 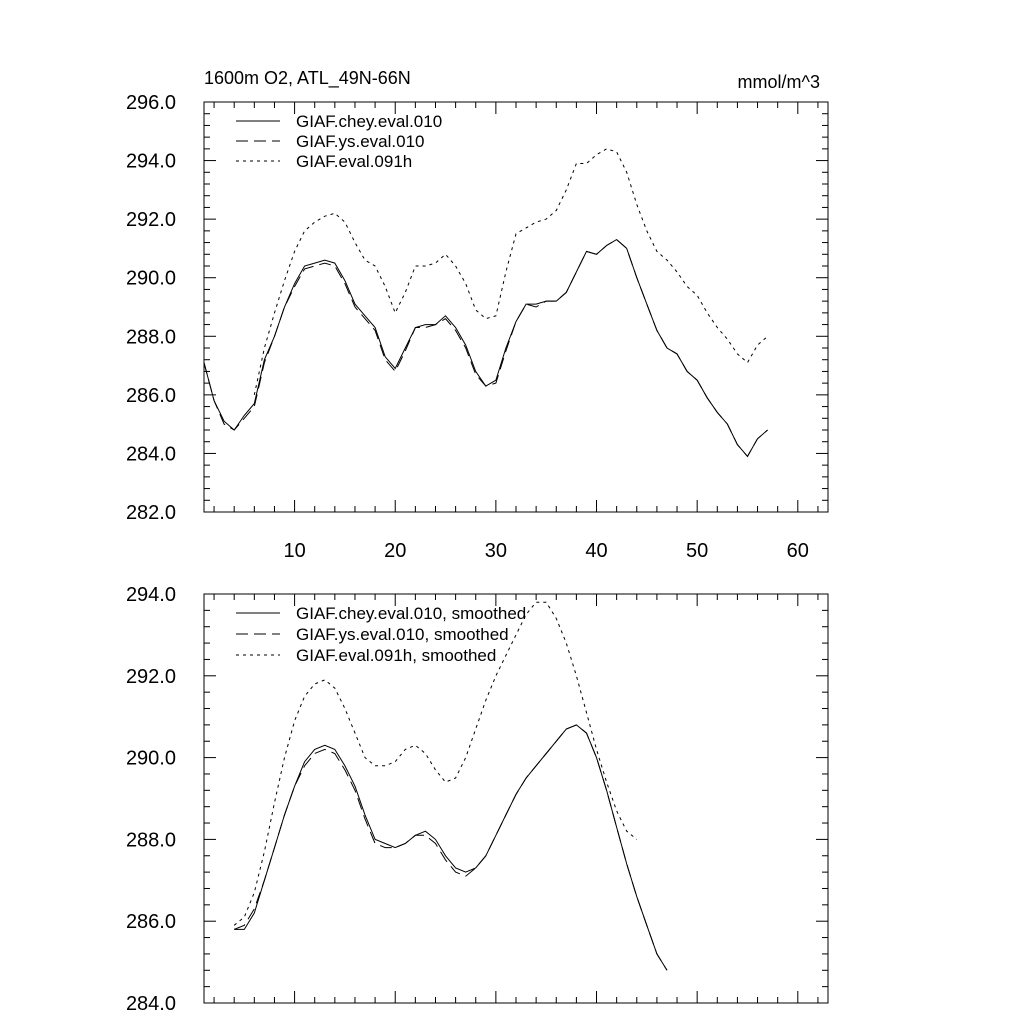 What do you see at coordinates (354, 161) in the screenshot?
I see `legend-label-3: GIAF.eval.091h` at bounding box center [354, 161].